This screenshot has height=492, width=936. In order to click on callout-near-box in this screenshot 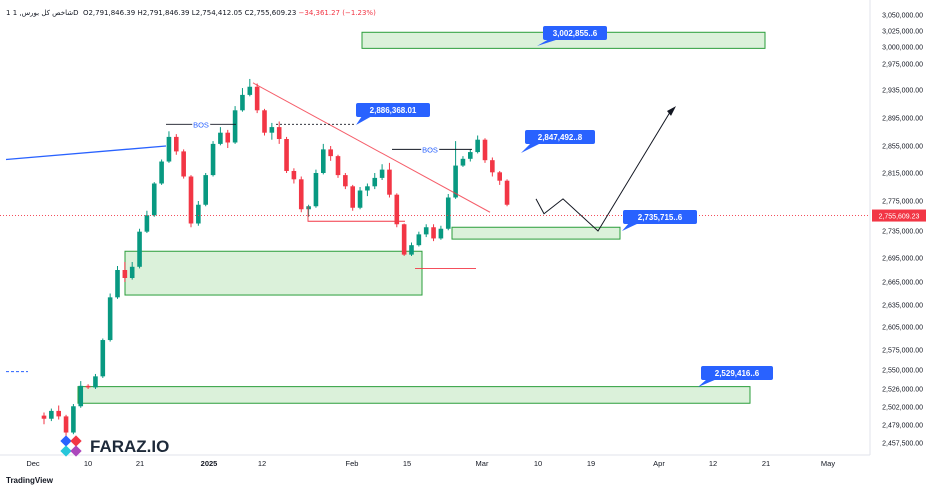, I will do `click(660, 217)`.